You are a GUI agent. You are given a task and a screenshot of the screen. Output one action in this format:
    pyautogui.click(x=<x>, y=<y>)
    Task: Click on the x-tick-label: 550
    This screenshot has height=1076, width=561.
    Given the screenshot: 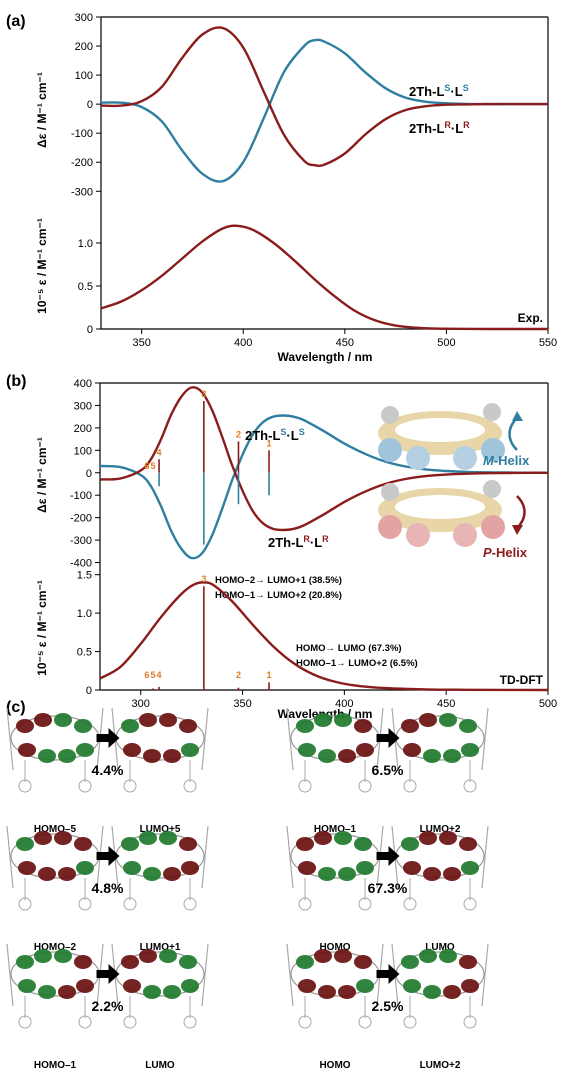 What is the action you would take?
    pyautogui.click(x=548, y=343)
    